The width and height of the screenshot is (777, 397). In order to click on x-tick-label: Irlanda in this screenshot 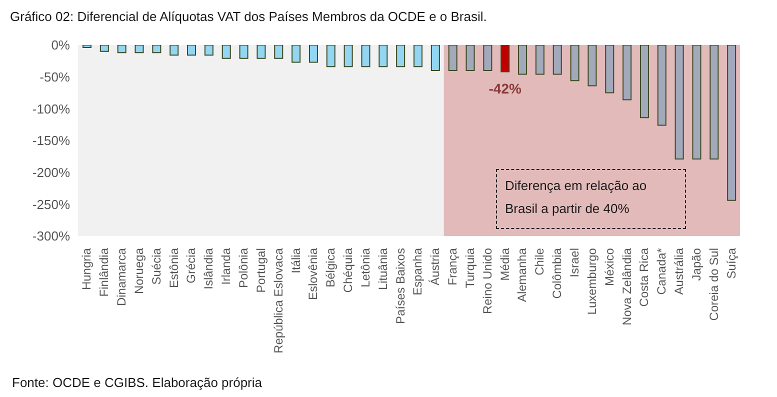, I will do `click(226, 266)`.